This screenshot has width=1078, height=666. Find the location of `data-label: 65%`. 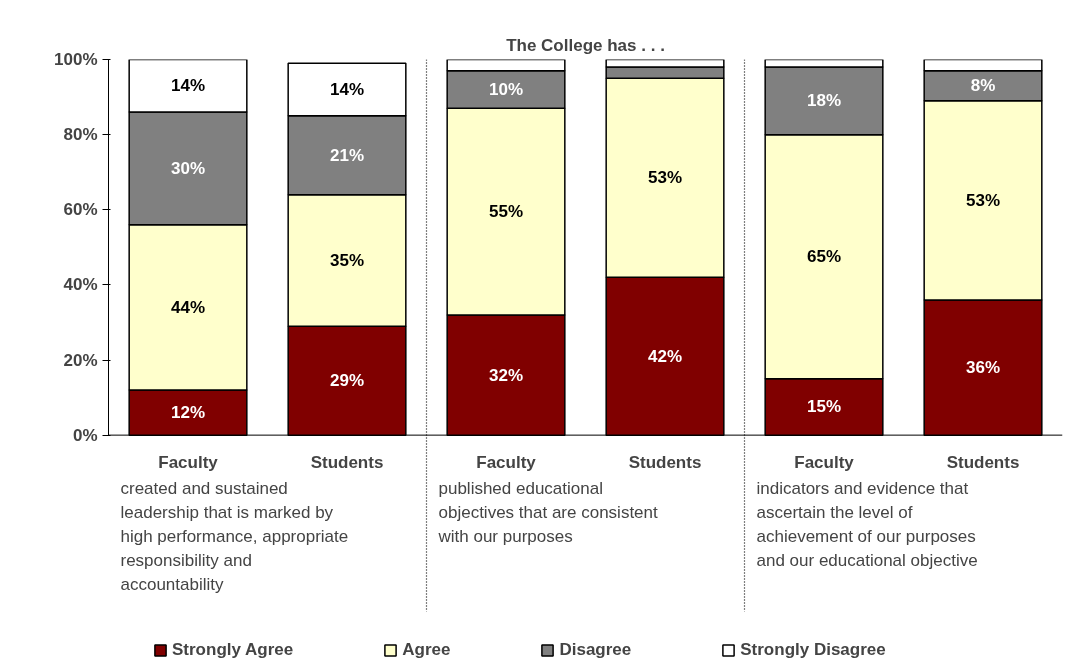

data-label: 65% is located at coordinates (824, 257).